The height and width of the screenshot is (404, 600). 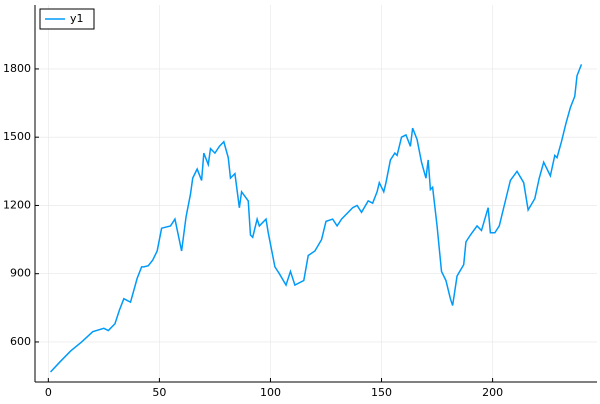 I want to click on legend-box, so click(x=67, y=19).